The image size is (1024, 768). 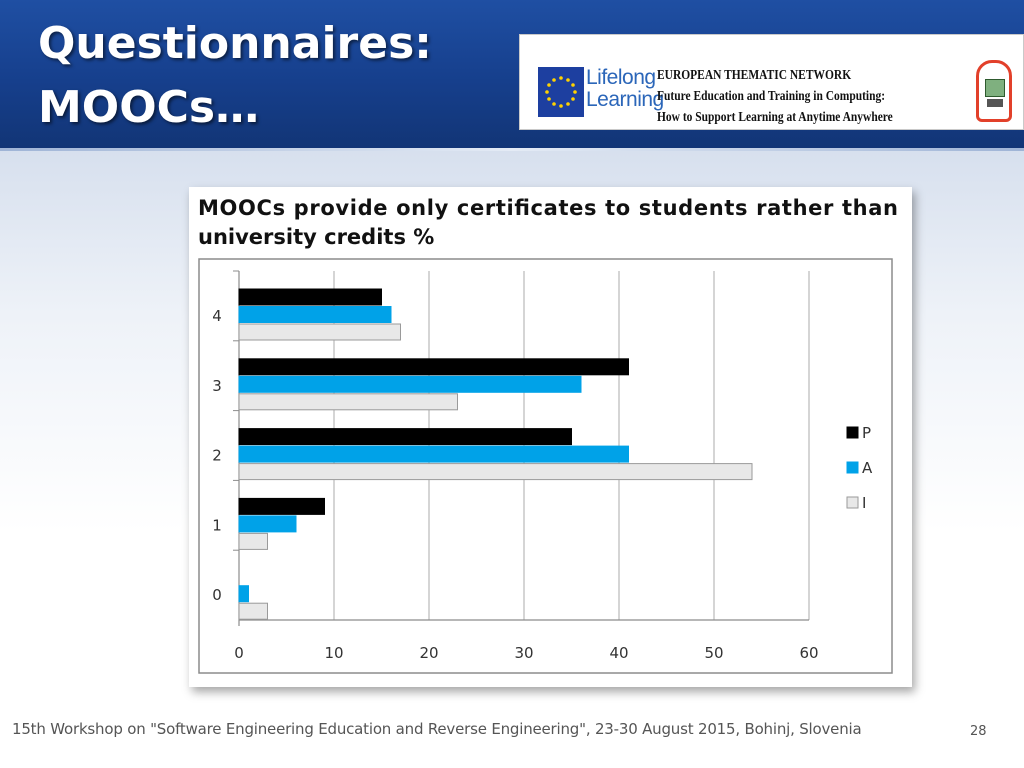 I want to click on computer-logo-icon, so click(x=994, y=91).